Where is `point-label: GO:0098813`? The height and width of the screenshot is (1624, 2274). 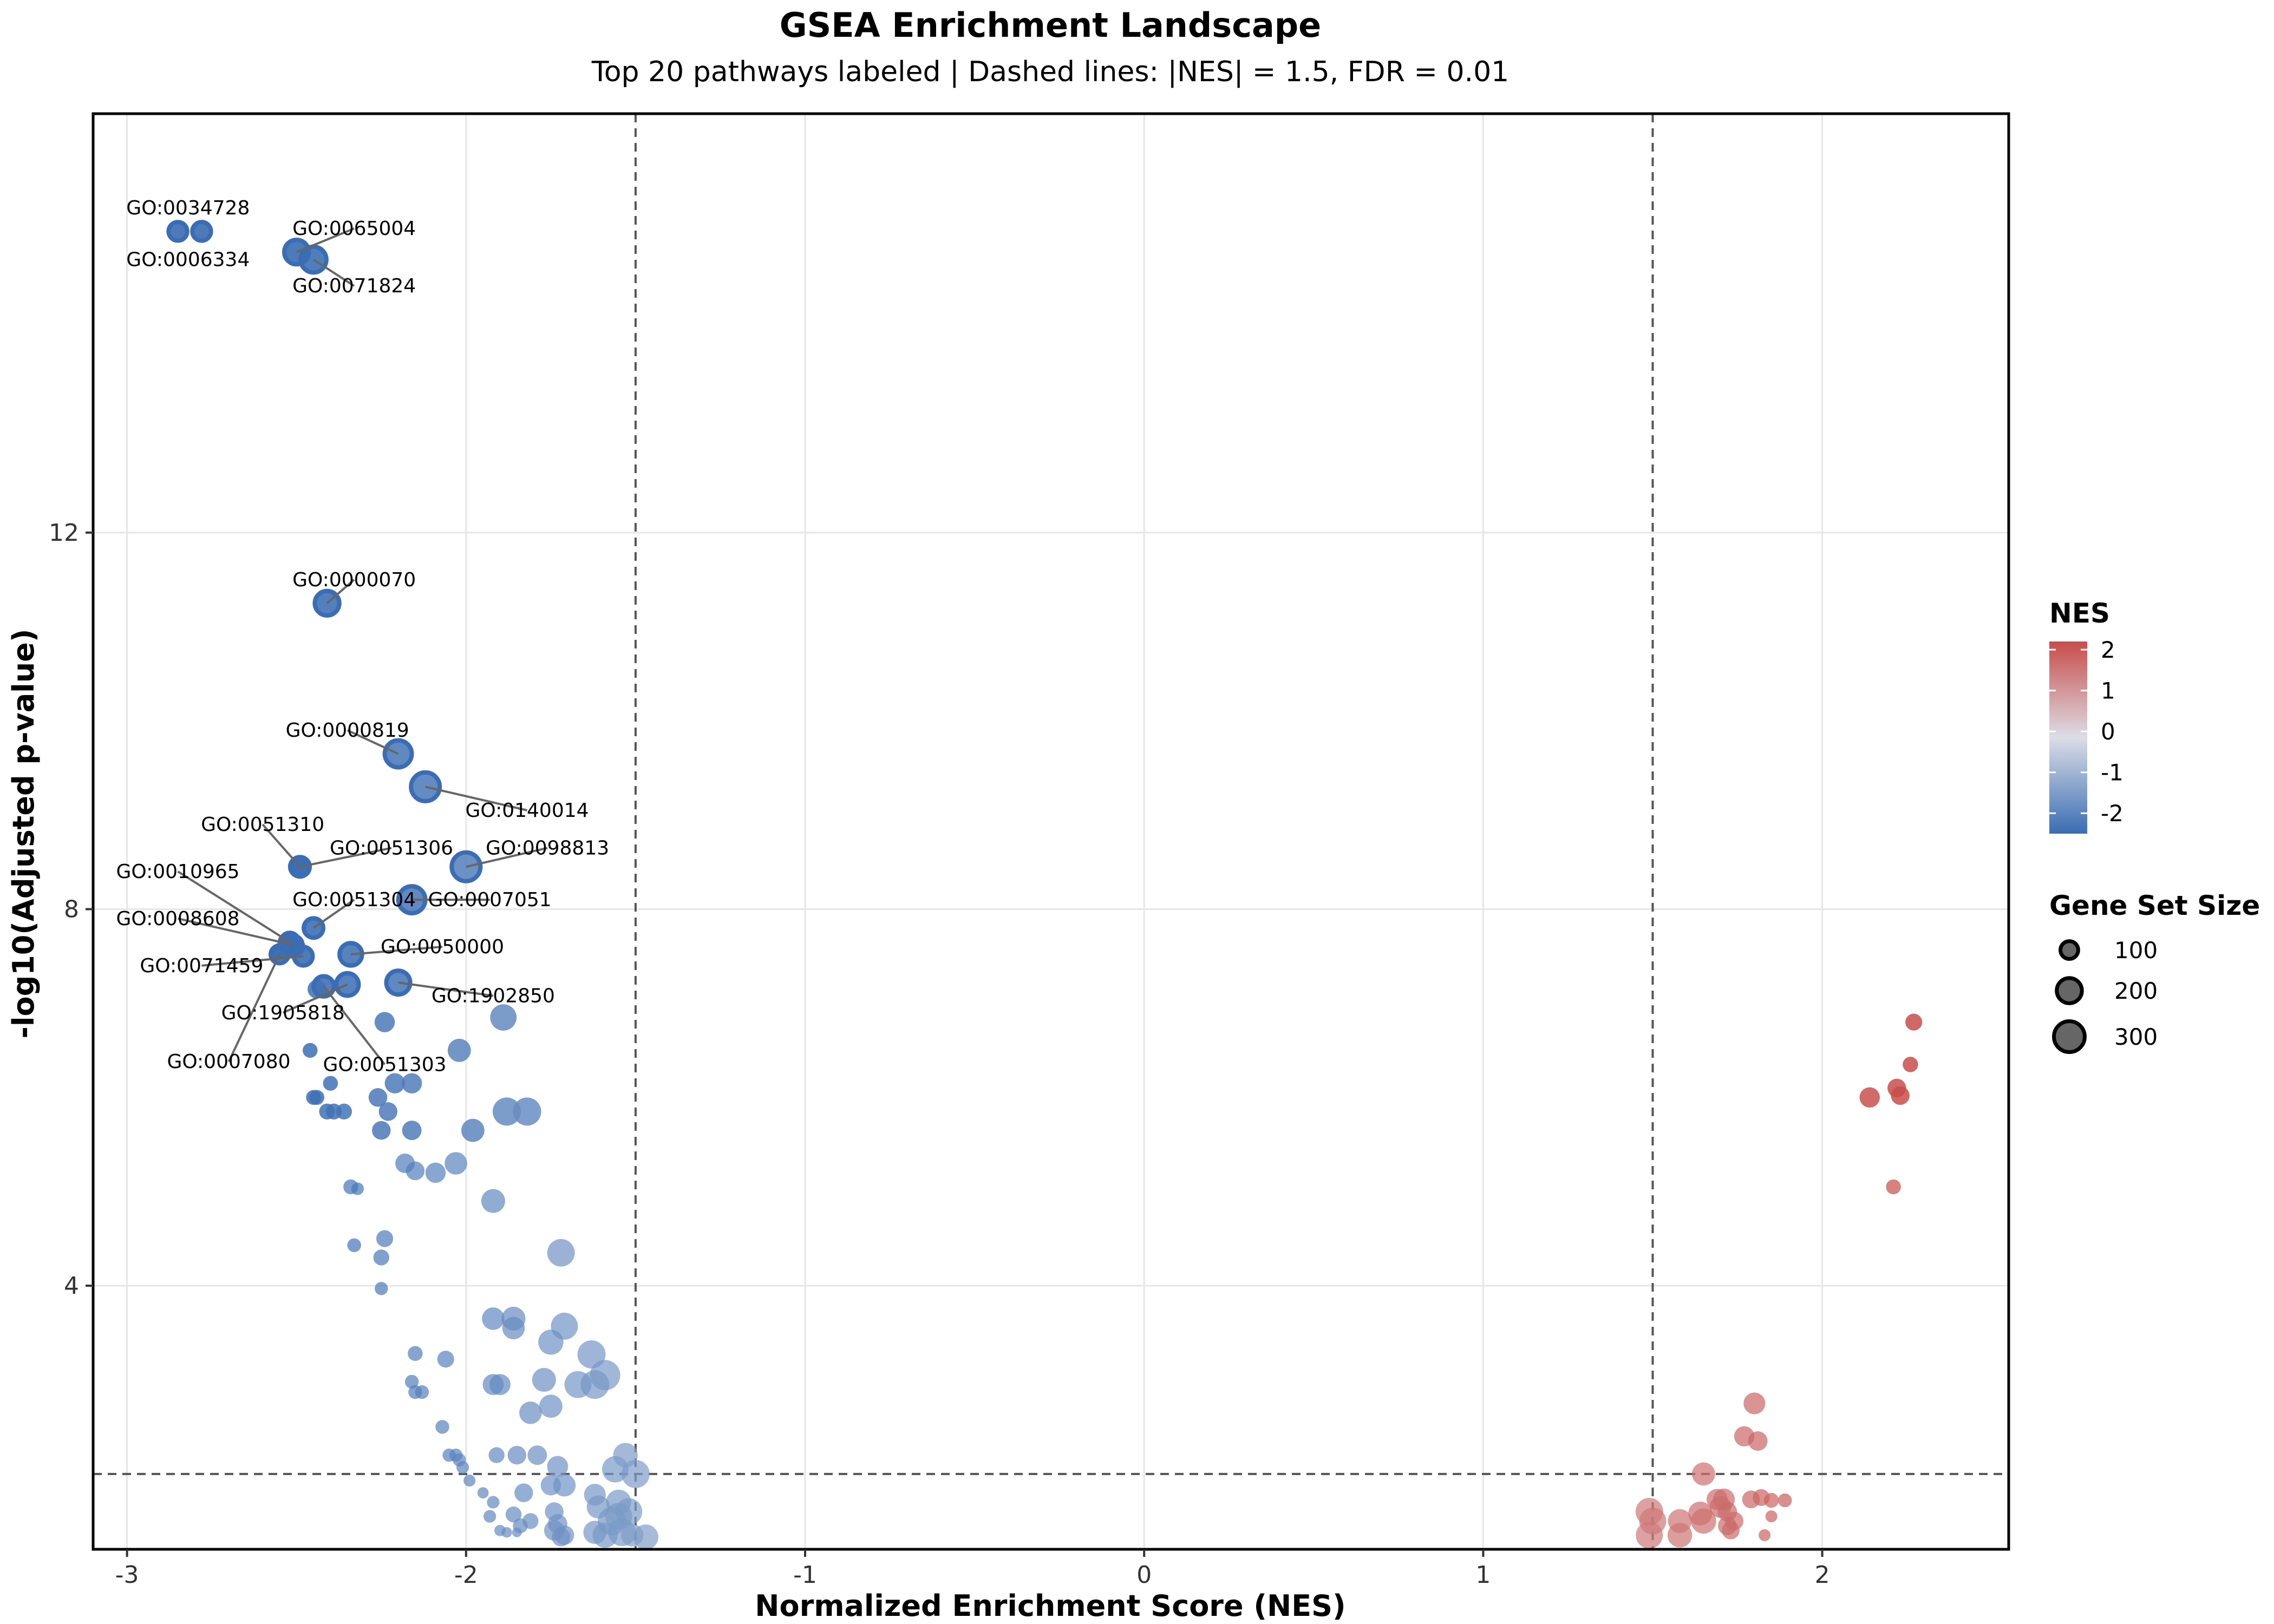 point-label: GO:0098813 is located at coordinates (548, 848).